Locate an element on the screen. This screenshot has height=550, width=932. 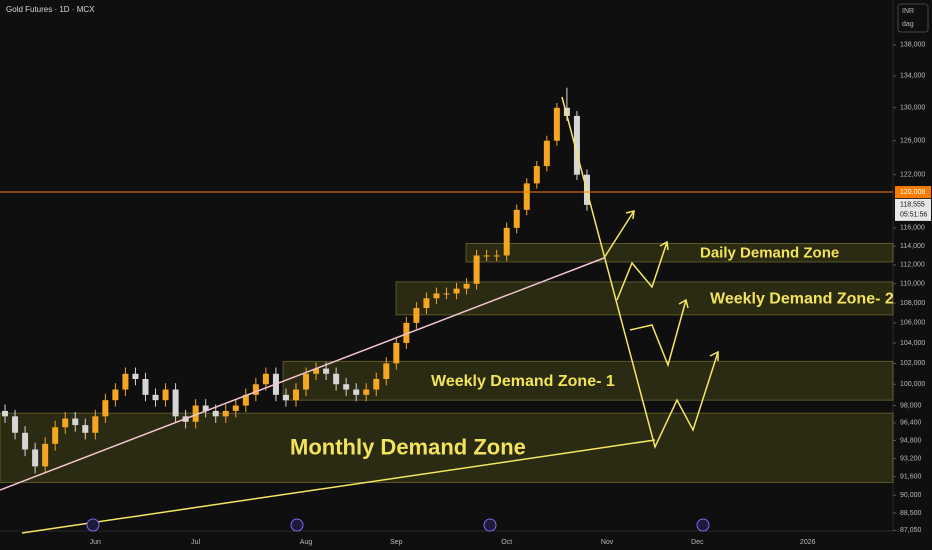
y-tick-label: 134,000 is located at coordinates (912, 76).